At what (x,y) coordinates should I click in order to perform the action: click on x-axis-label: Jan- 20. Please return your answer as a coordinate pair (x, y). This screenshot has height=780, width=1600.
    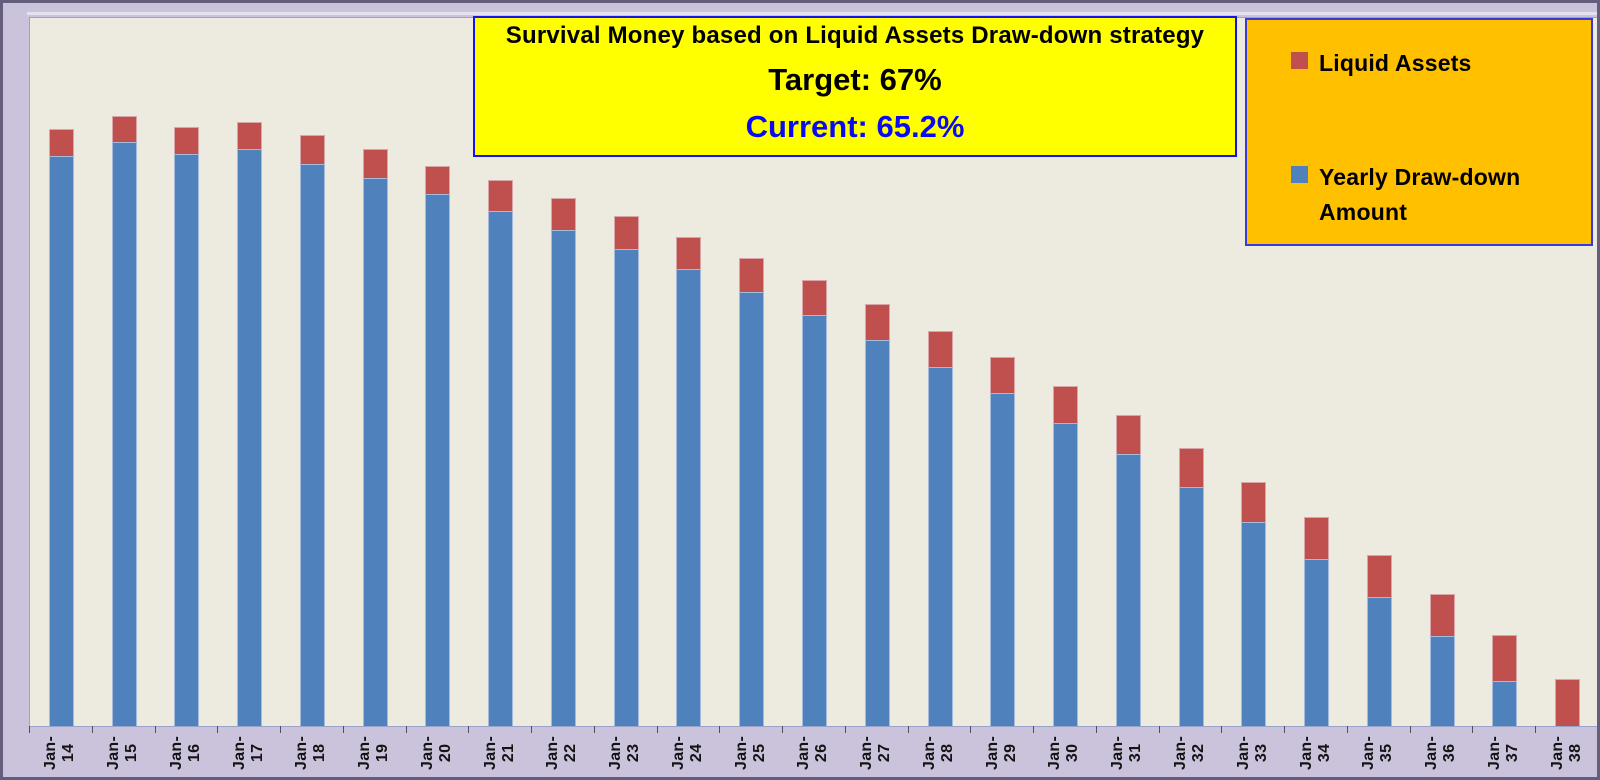
    Looking at the image, I should click on (436, 753).